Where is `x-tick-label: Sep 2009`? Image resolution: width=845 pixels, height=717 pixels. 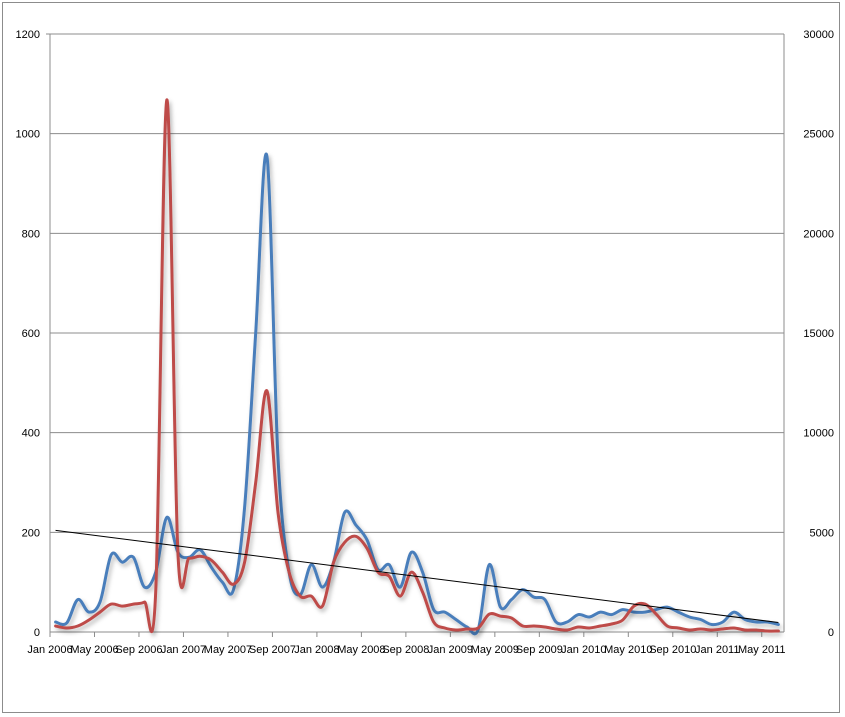 x-tick-label: Sep 2009 is located at coordinates (539, 650).